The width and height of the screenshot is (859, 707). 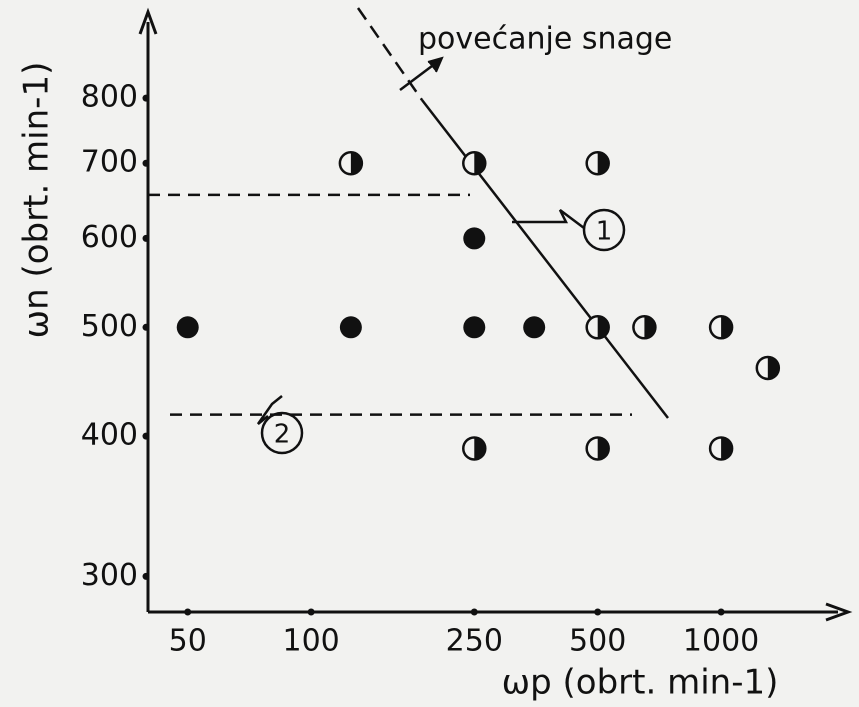 What do you see at coordinates (721, 641) in the screenshot?
I see `x-tick-label: 1000` at bounding box center [721, 641].